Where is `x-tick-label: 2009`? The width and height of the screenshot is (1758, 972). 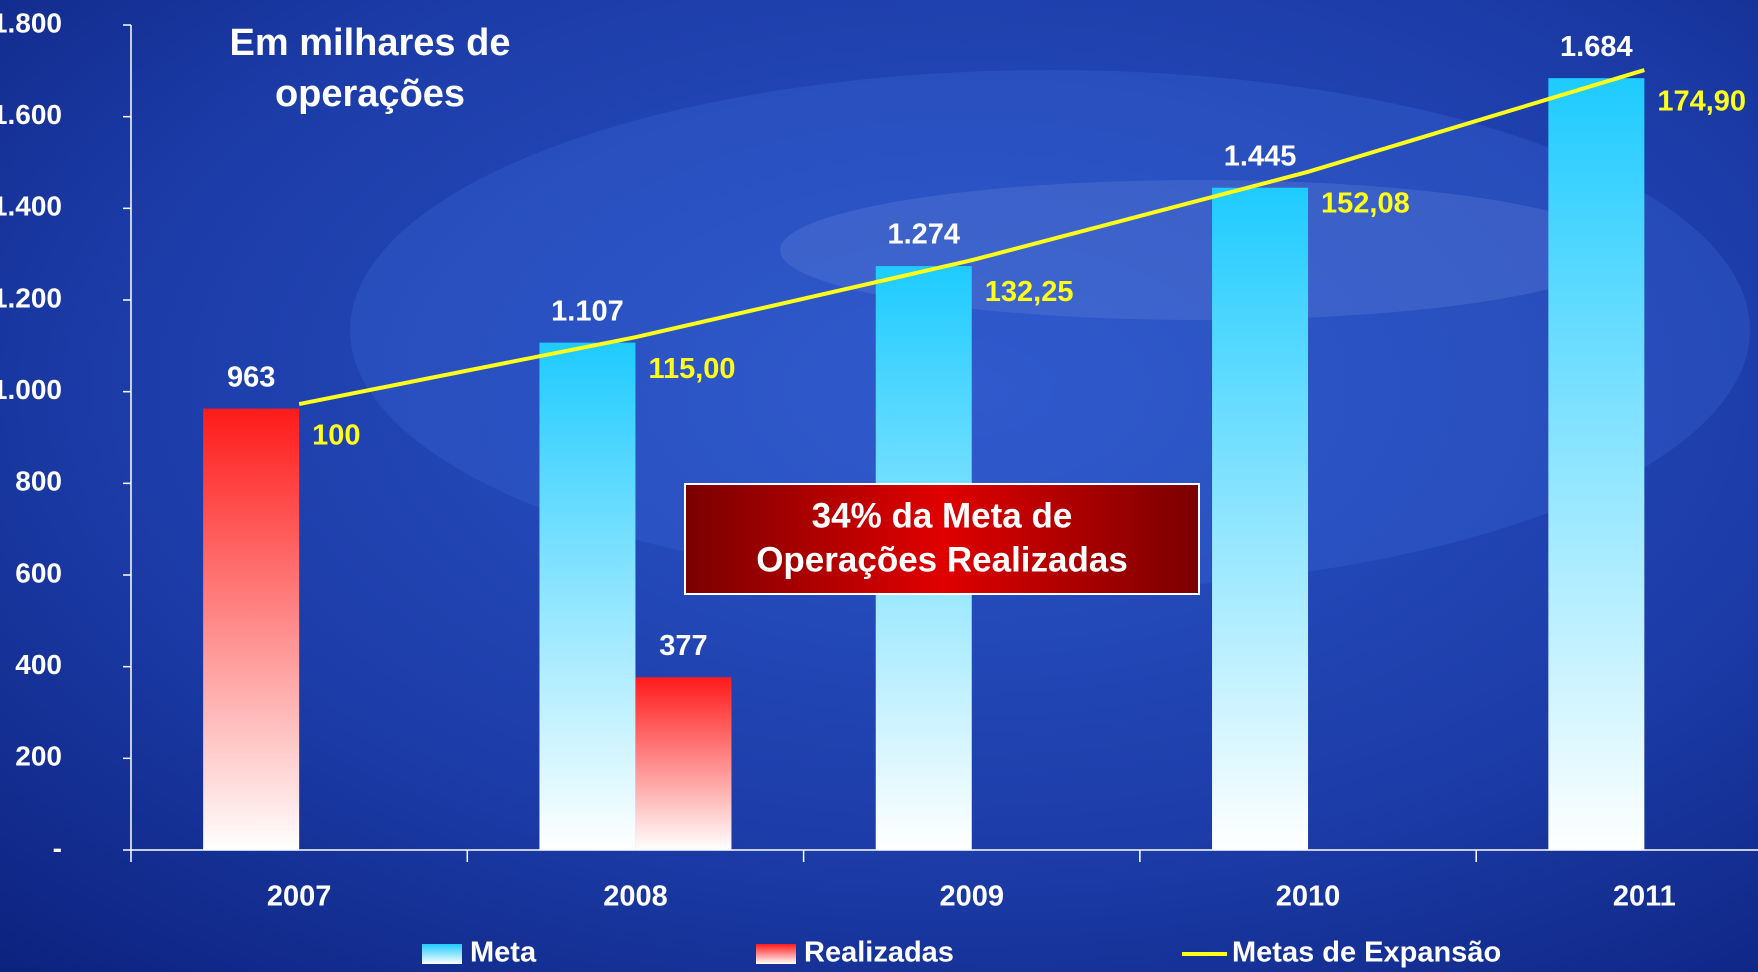 x-tick-label: 2009 is located at coordinates (971, 897).